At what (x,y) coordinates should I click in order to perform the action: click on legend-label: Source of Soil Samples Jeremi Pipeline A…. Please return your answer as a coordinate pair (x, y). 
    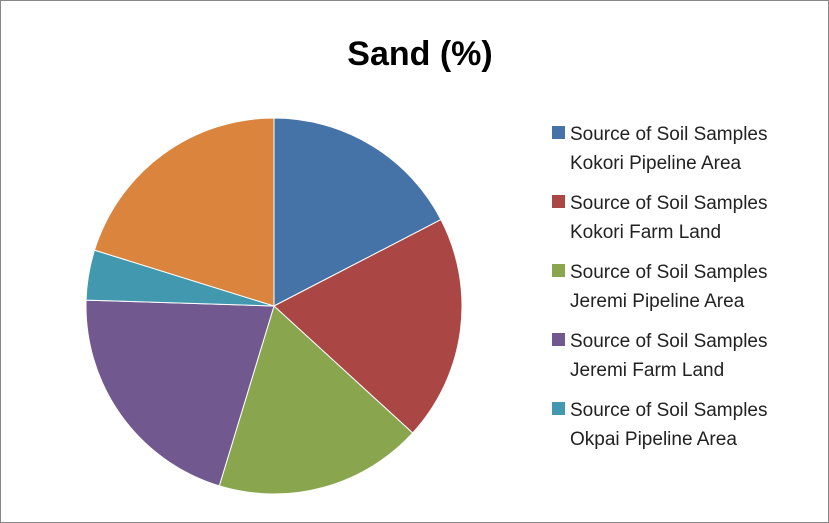
    Looking at the image, I should click on (669, 287).